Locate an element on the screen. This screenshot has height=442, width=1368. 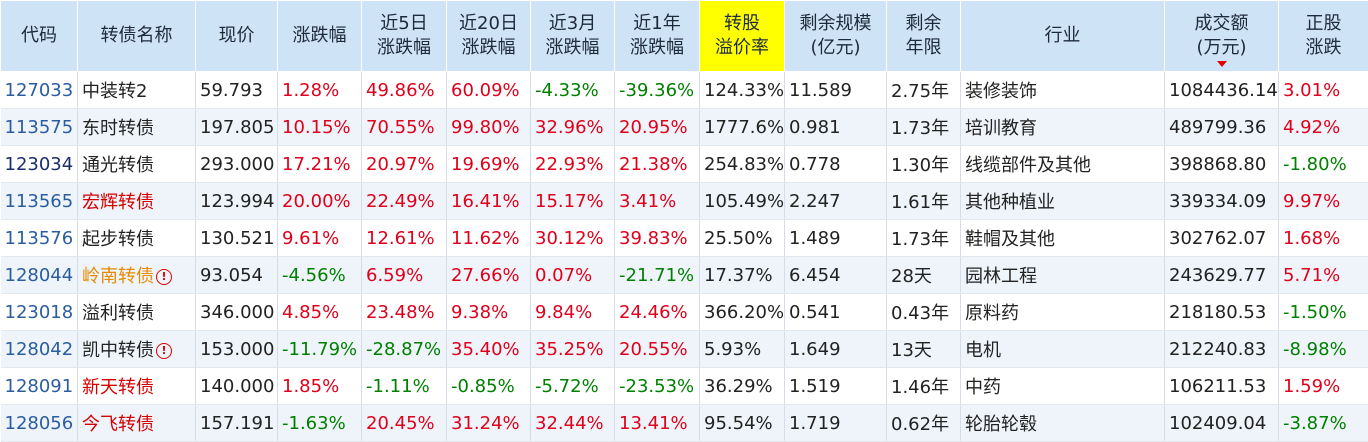
cell-name: 宏辉转债 is located at coordinates (136, 201).